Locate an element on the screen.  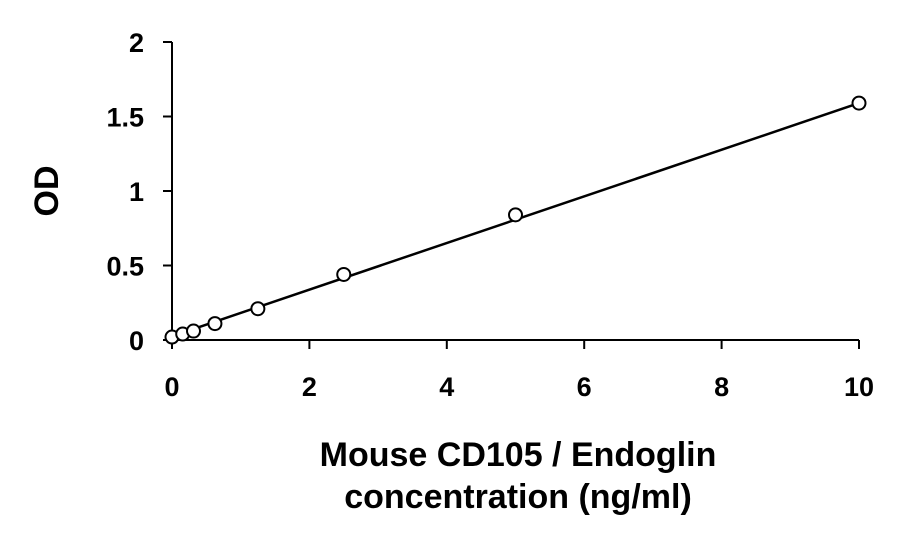
y-tick-labels: 0 0.5 1 1.5 2 is located at coordinates (125, 192).